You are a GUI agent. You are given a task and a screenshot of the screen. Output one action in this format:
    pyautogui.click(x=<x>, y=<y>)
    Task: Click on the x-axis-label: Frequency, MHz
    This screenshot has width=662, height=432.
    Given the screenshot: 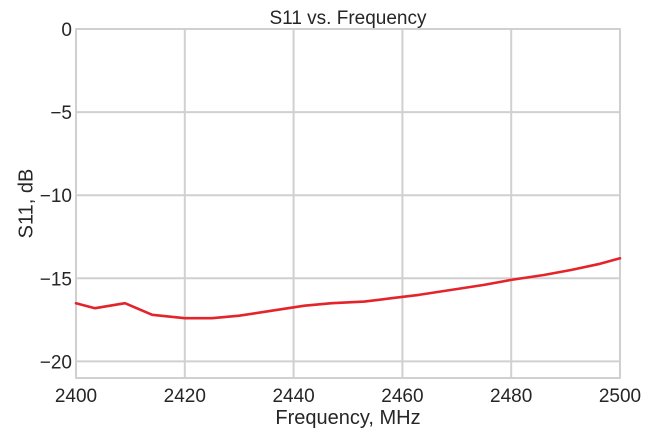 What is the action you would take?
    pyautogui.click(x=347, y=418)
    